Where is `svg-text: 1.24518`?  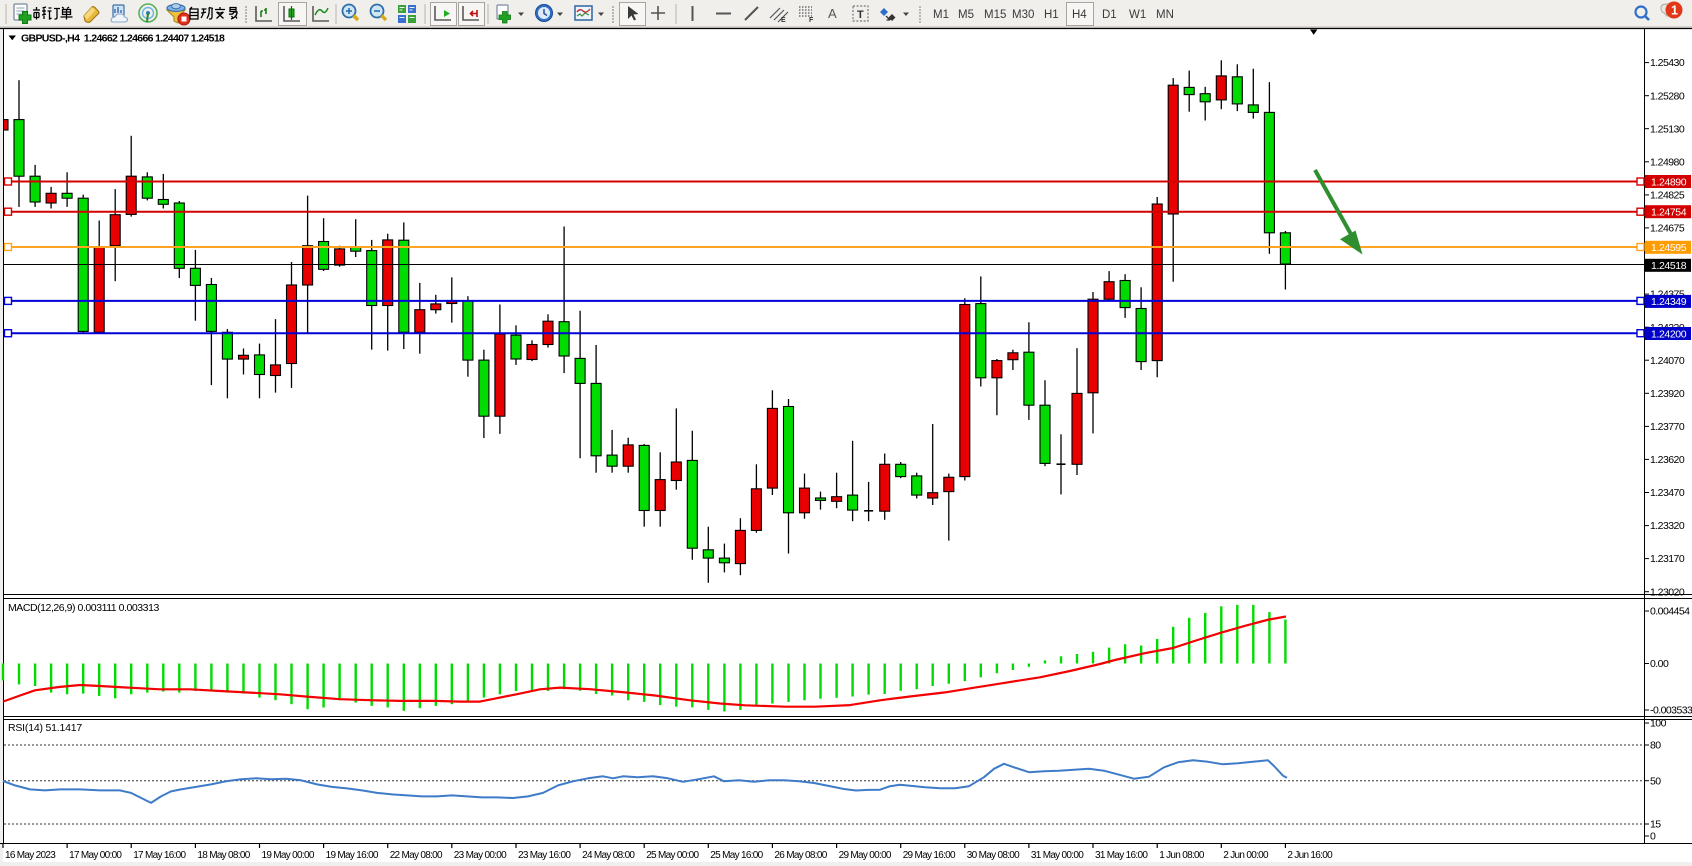 svg-text: 1.24518 is located at coordinates (1669, 266).